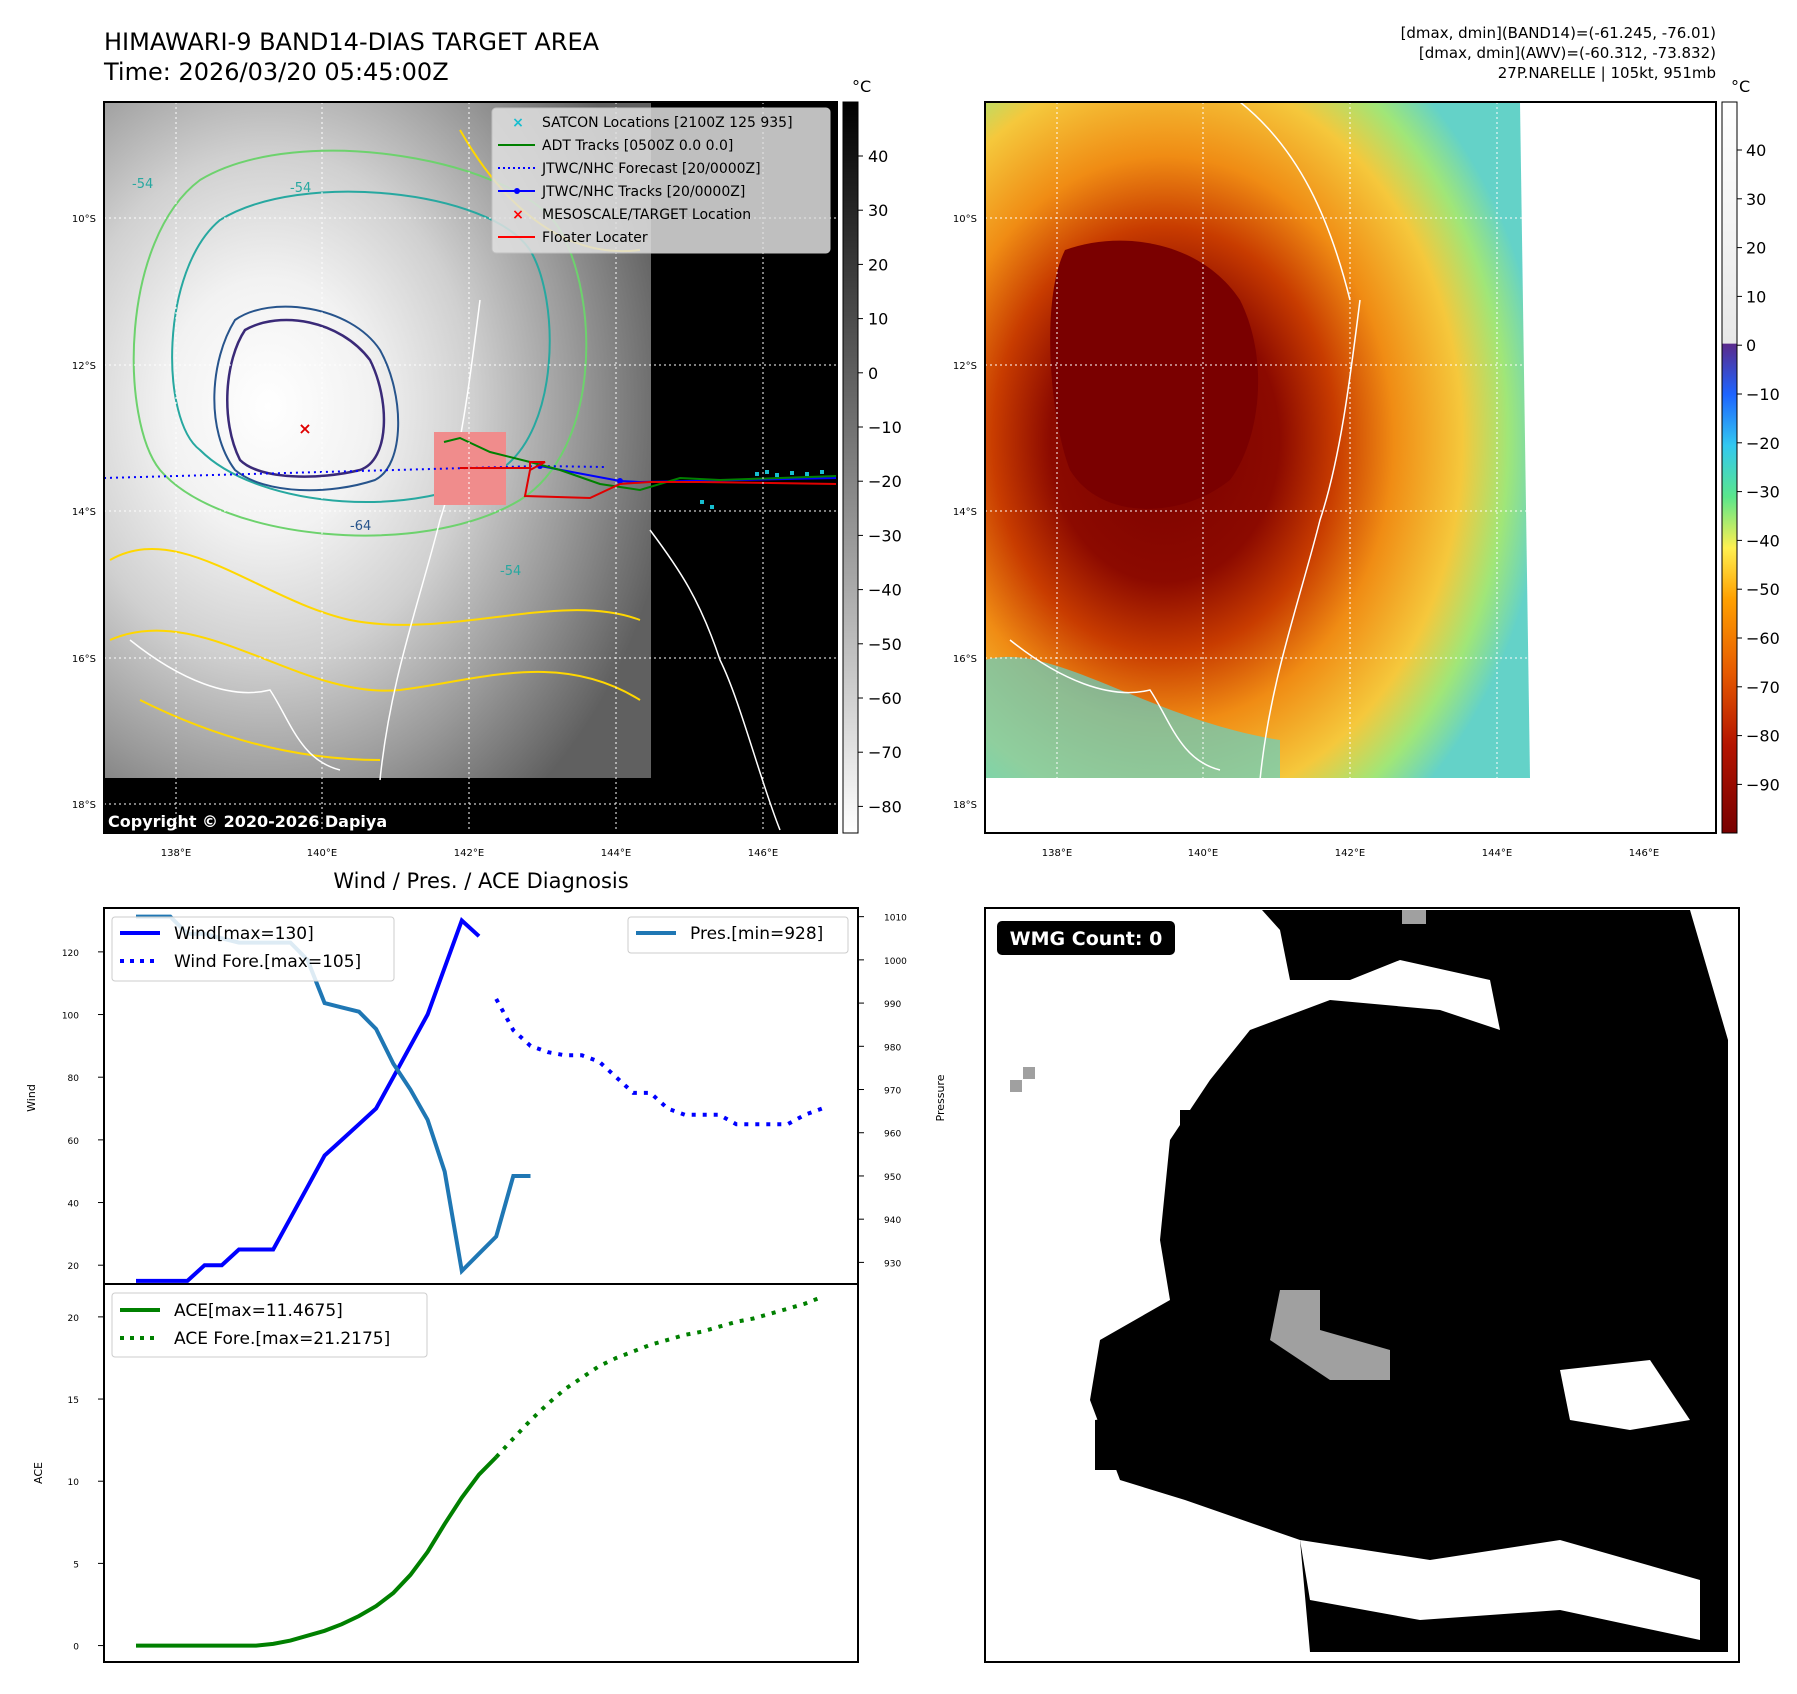 Image resolution: width=1797 pixels, height=1694 pixels. Describe the element at coordinates (276, 72) in the screenshot. I see `figure-time: Time: 2026/03/20 05:45:00Z` at that location.